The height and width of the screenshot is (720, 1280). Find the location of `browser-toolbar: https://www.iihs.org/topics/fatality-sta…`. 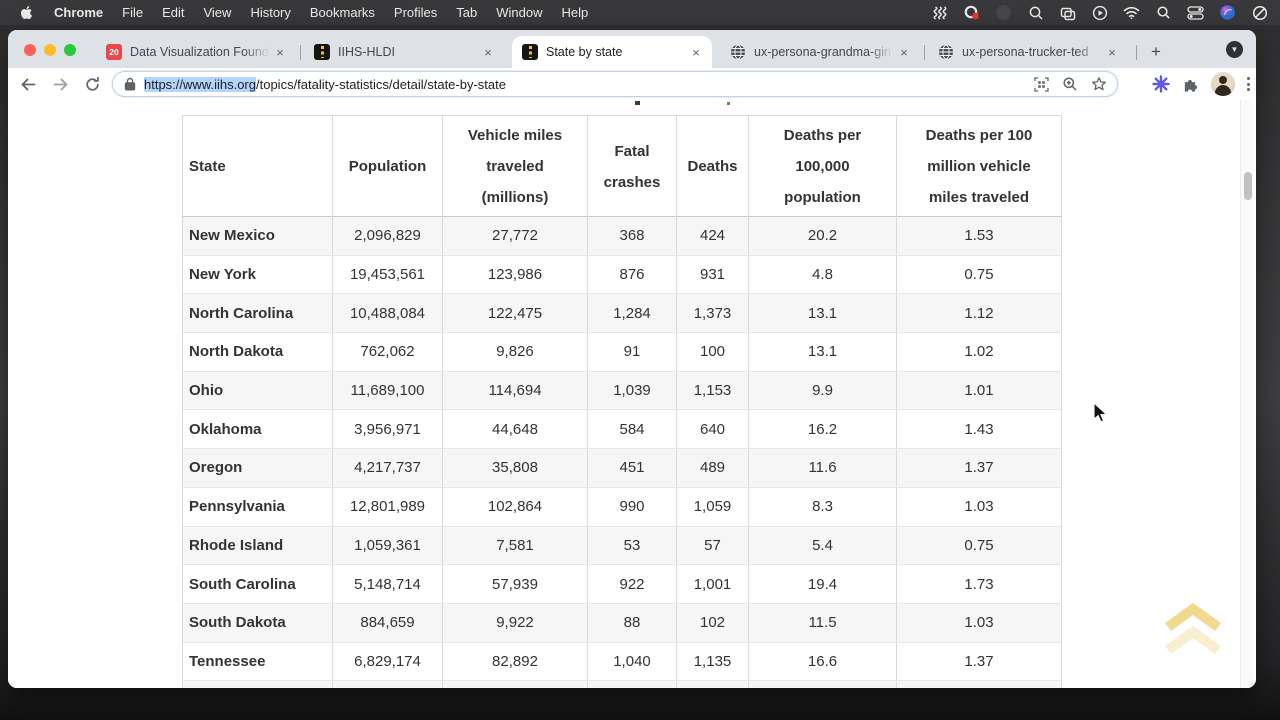

browser-toolbar: https://www.iihs.org/topics/fatality-sta… is located at coordinates (632, 84).